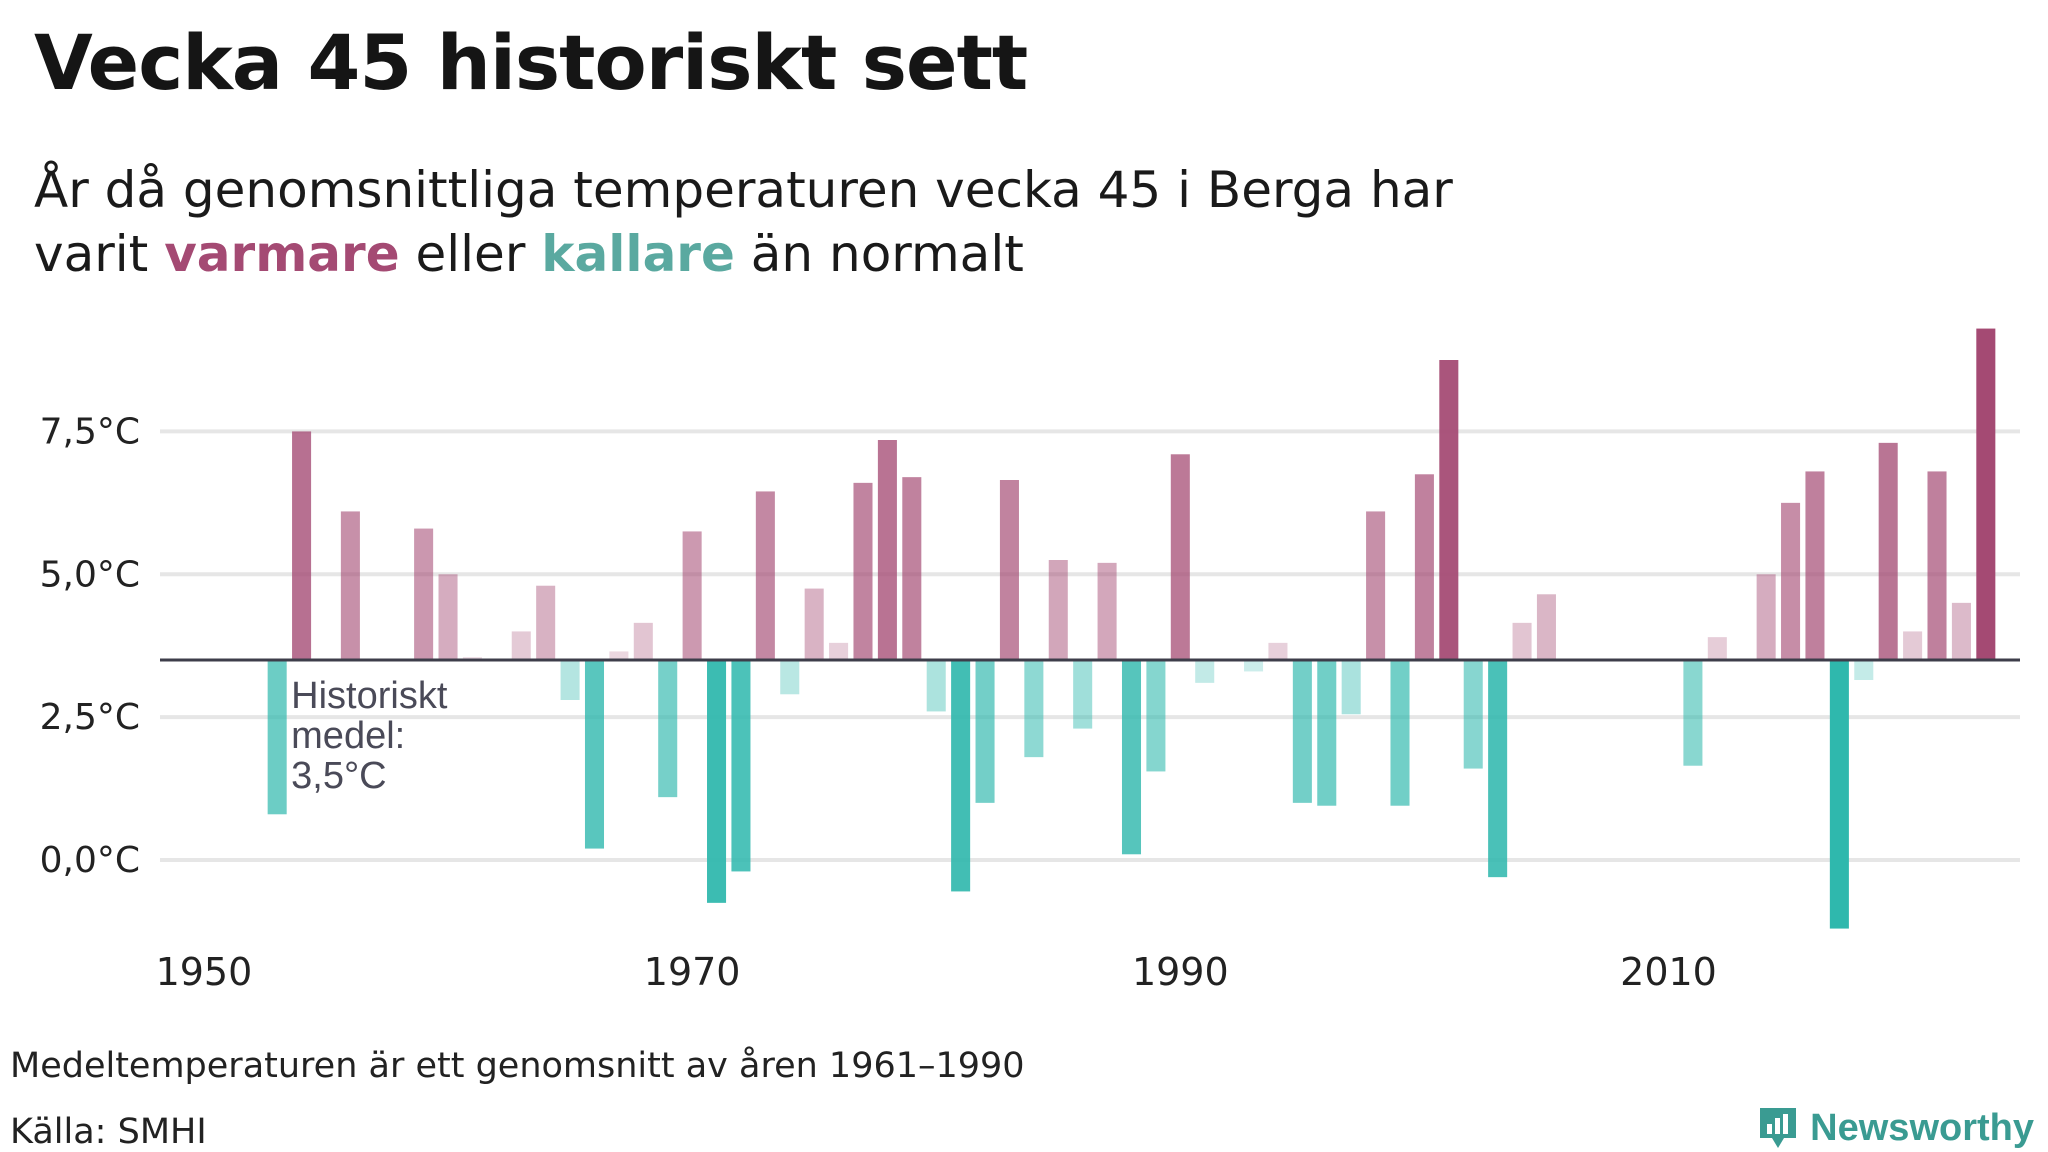  I want to click on chart-title: Vecka 45 historiskt sett, so click(531, 62).